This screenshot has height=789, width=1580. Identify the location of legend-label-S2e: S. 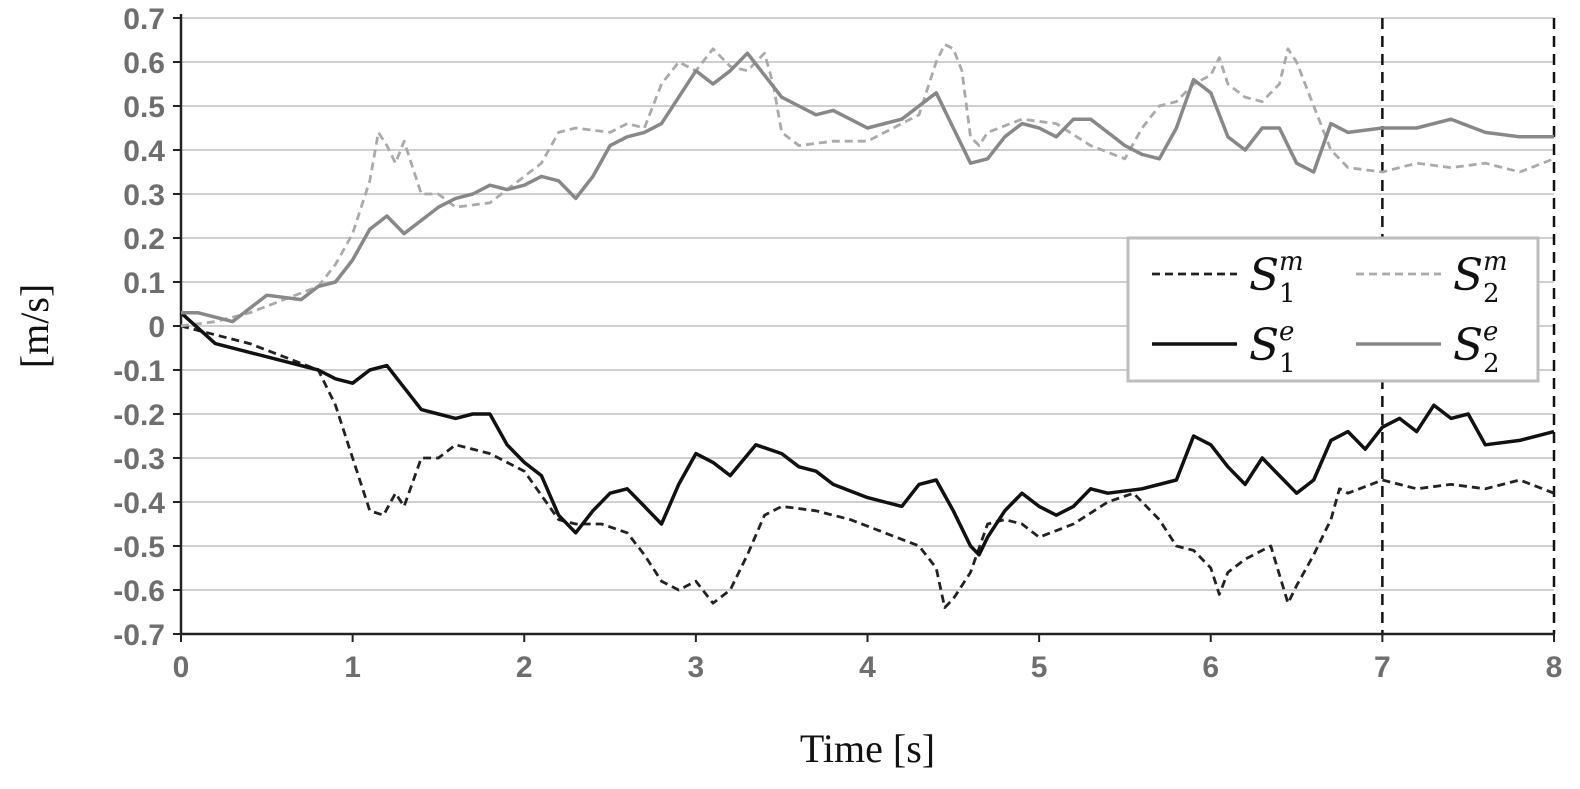
(1468, 345).